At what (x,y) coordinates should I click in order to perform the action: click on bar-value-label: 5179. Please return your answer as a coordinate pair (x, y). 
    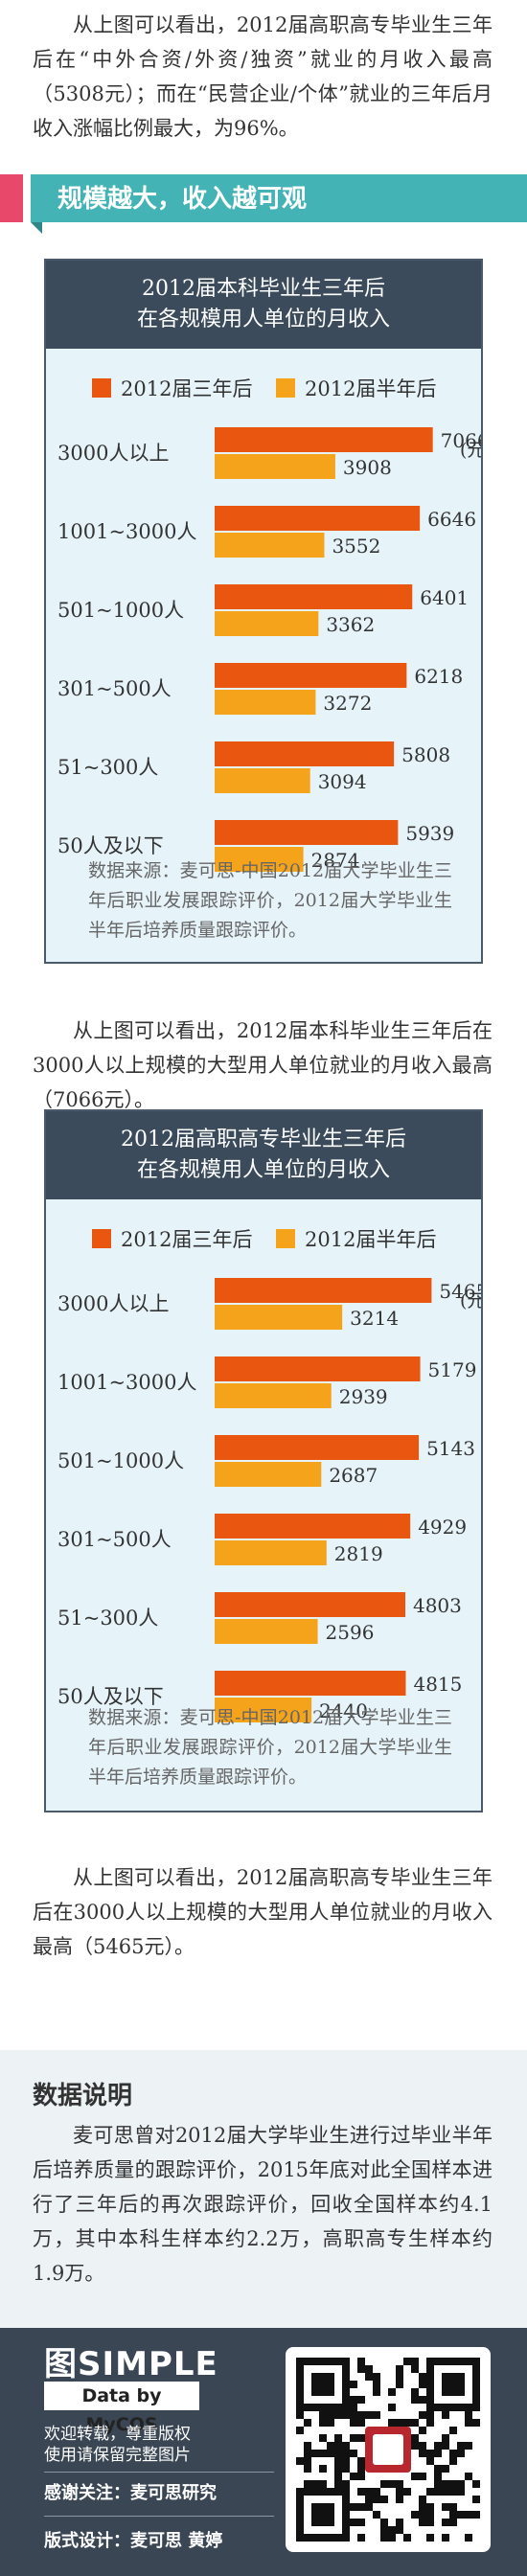
    Looking at the image, I should click on (452, 1369).